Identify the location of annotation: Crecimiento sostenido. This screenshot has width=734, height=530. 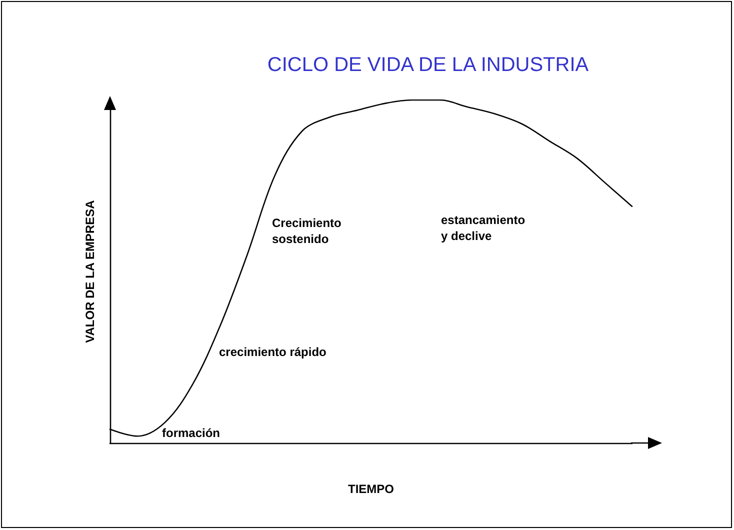
(307, 231).